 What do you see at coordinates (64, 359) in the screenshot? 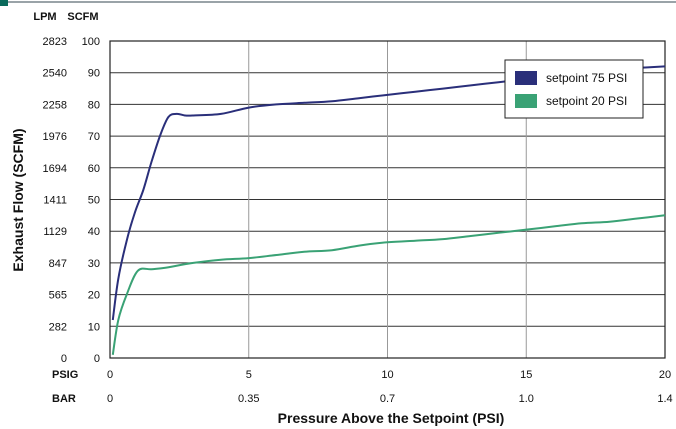
I see `y-tick-lpm: 0` at bounding box center [64, 359].